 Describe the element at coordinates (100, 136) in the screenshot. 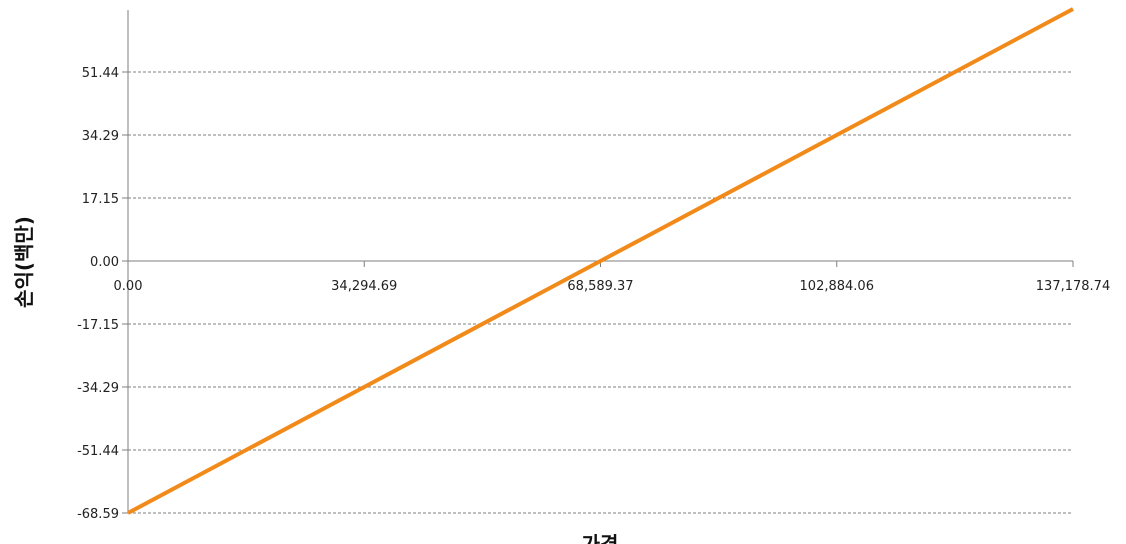

I see `y-tick-label: 34.29` at that location.